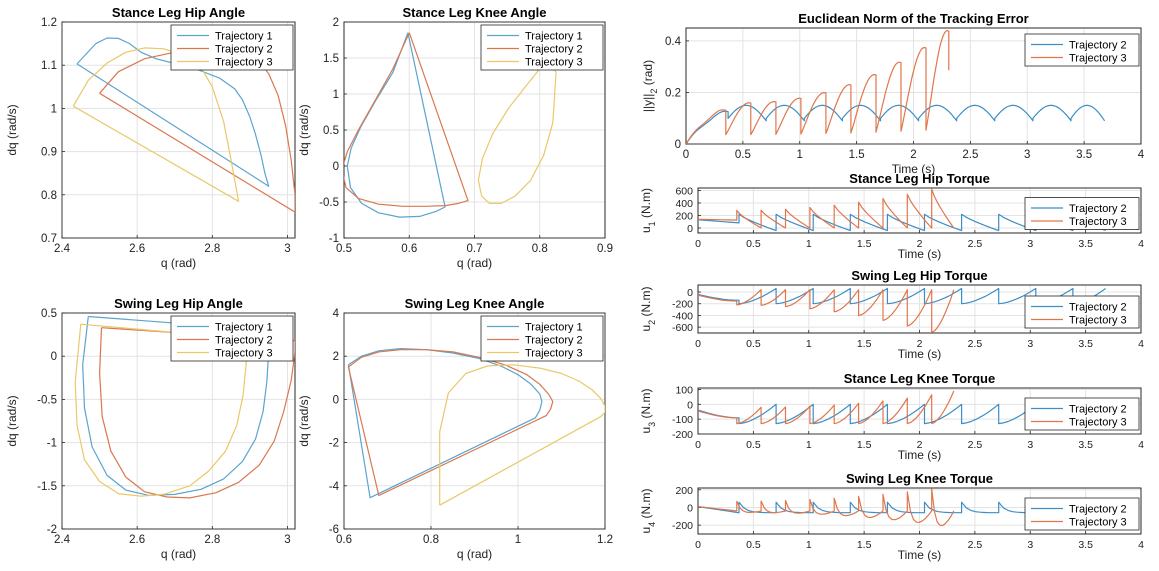 The width and height of the screenshot is (1159, 571). I want to click on y-tick-label: 2, so click(336, 23).